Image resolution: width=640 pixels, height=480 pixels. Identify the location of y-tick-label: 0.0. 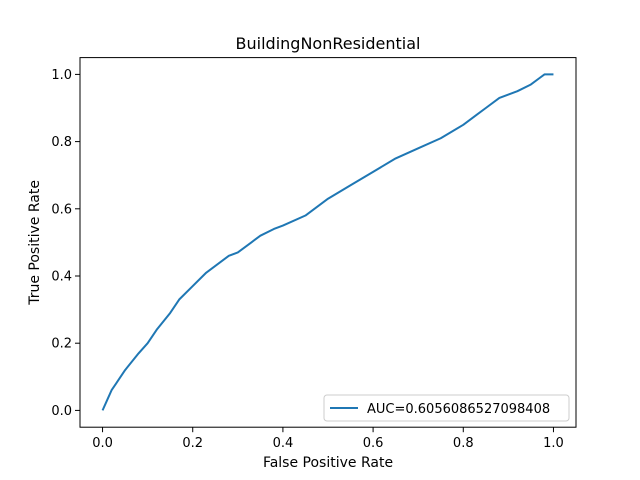
(61, 411).